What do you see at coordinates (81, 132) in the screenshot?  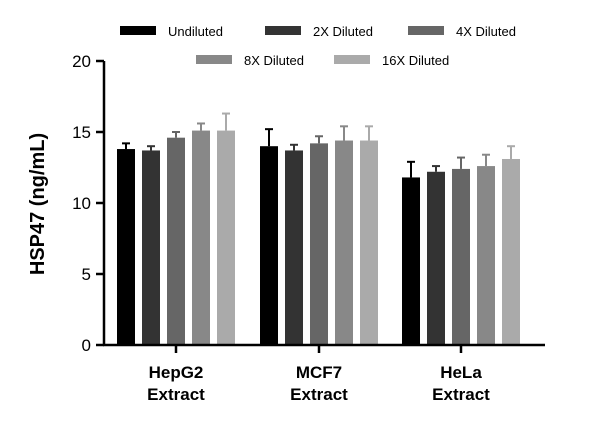 I see `y-tick-label: 15` at bounding box center [81, 132].